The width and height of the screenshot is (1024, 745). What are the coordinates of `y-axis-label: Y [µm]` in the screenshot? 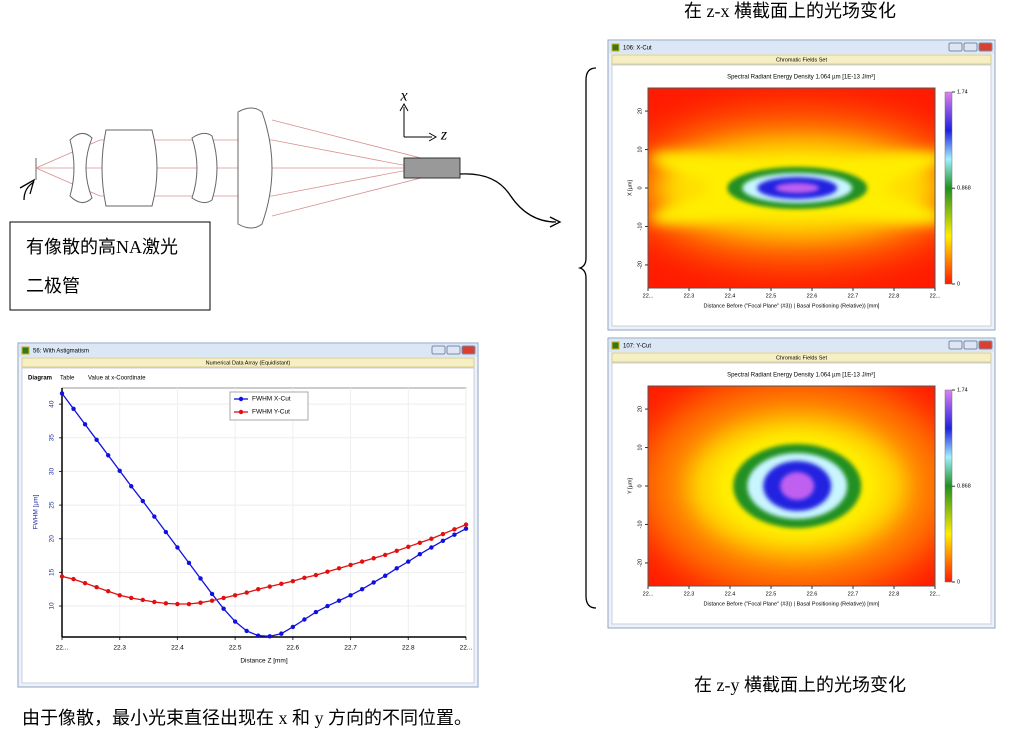 It's located at (630, 486).